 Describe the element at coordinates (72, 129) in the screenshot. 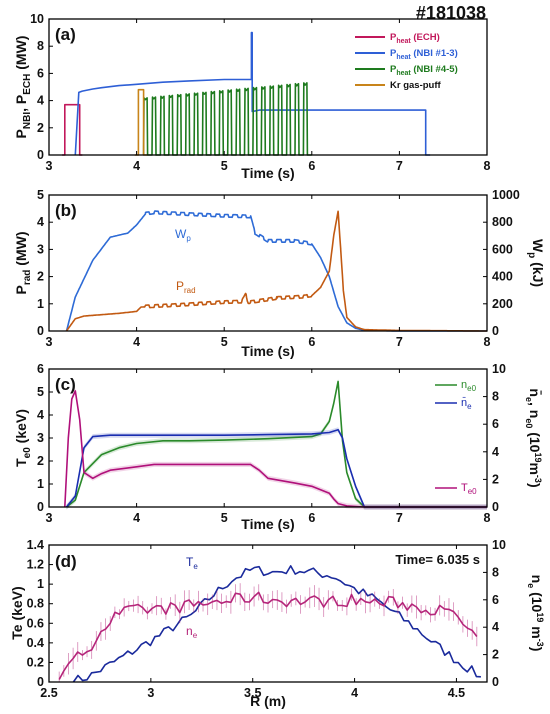

I see `series-pheat-ech` at that location.